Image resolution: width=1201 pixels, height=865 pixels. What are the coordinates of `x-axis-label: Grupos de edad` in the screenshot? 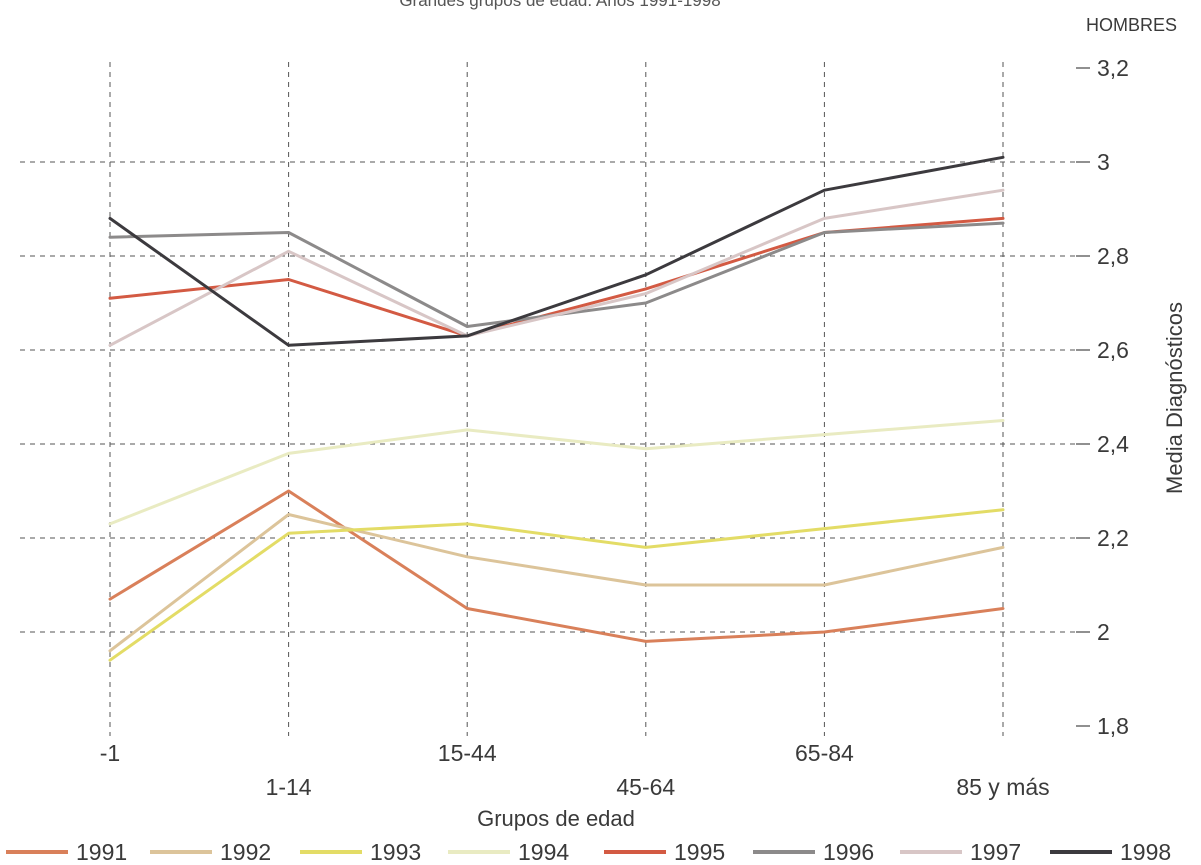 It's located at (556, 818).